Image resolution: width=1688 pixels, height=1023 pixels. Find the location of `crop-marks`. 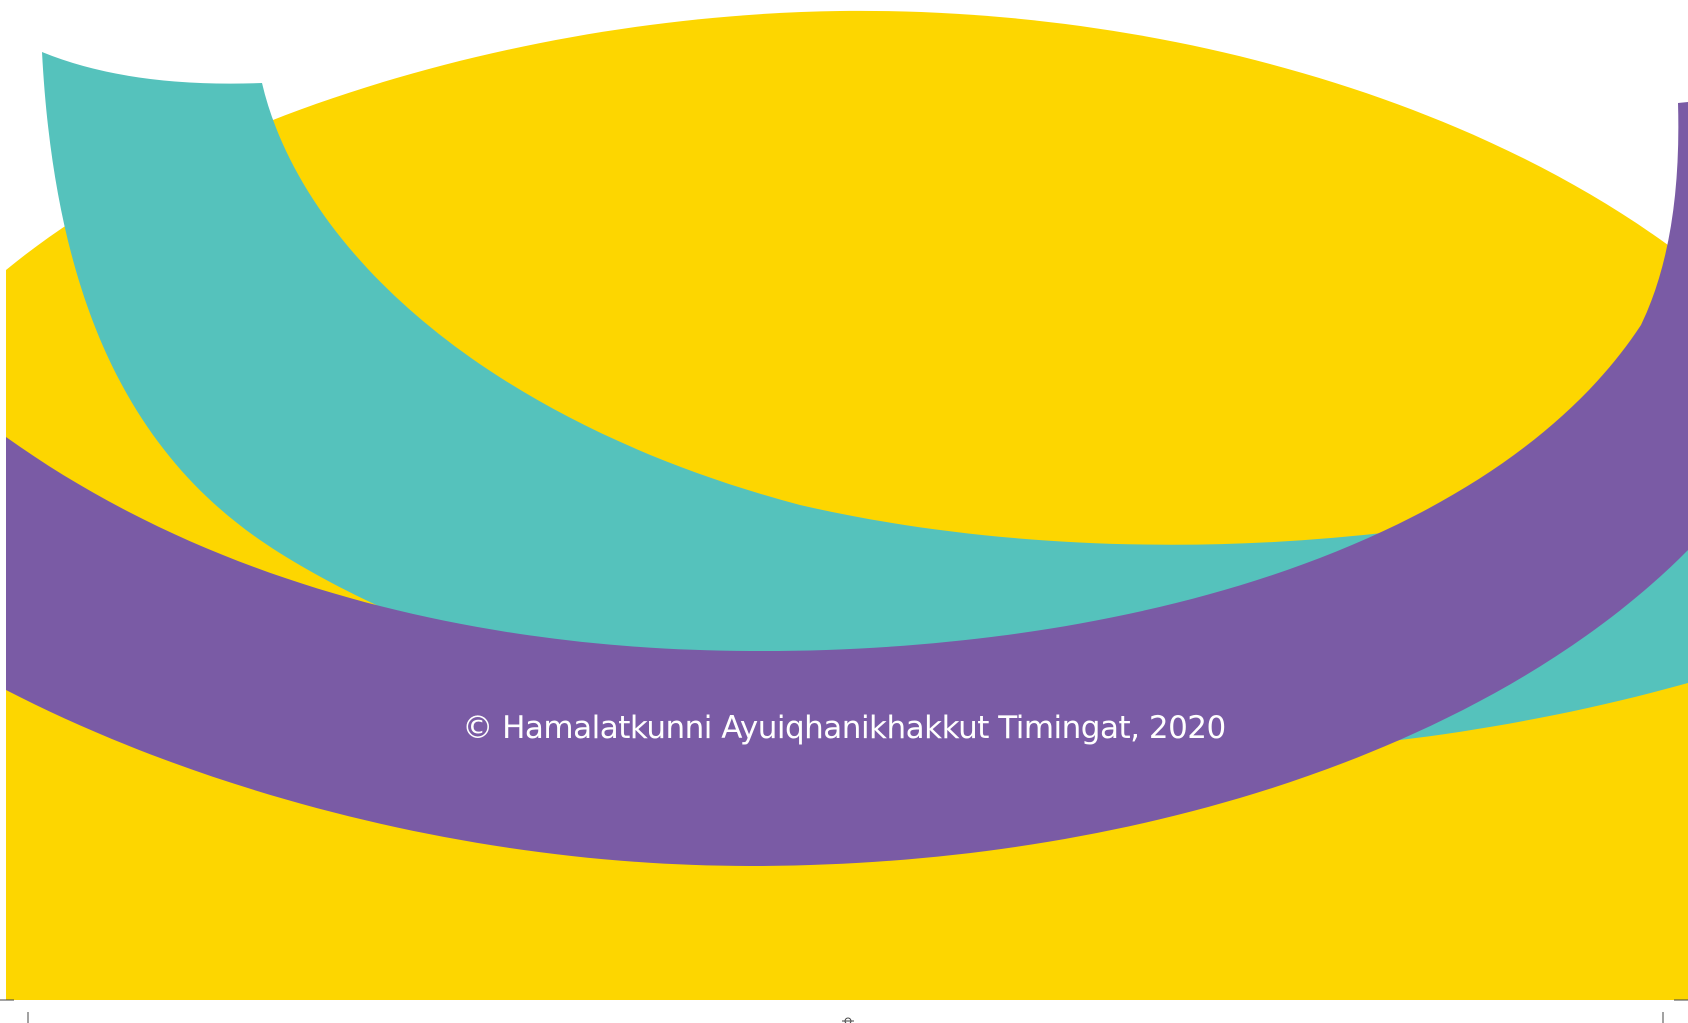

crop-marks is located at coordinates (844, 1011).